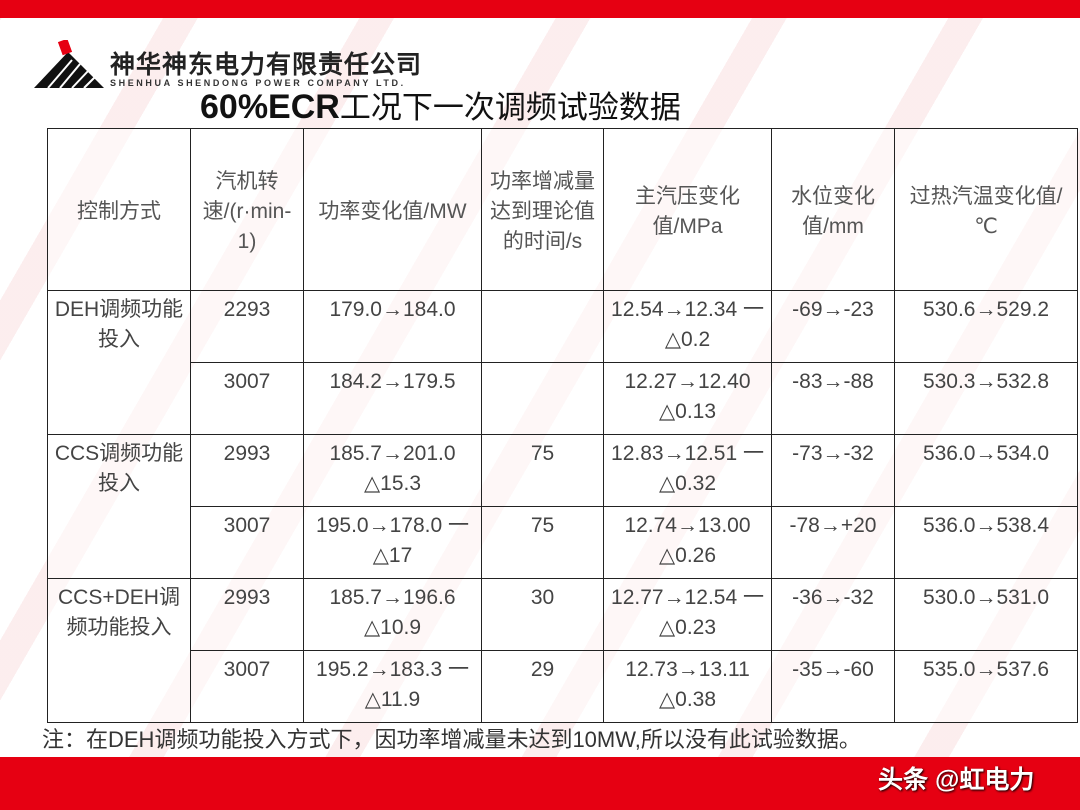 This screenshot has height=810, width=1080. I want to click on table-cell: 530.6→529.2, so click(986, 326).